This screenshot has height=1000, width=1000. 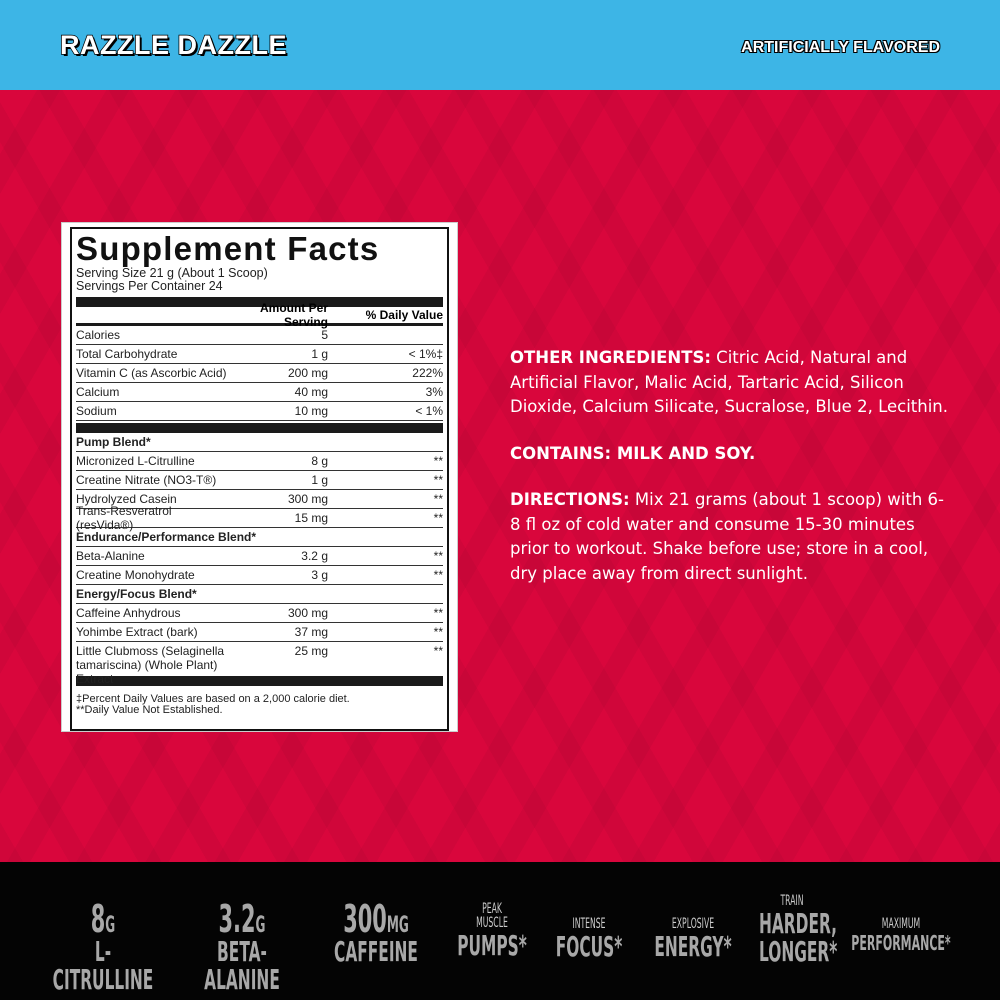 I want to click on feature-number: 3.2, so click(x=237, y=919).